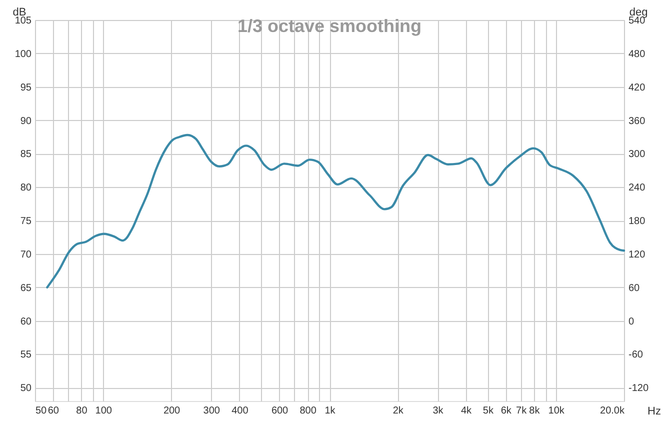  Describe the element at coordinates (637, 222) in the screenshot. I see `y2-tick-label: 180` at that location.